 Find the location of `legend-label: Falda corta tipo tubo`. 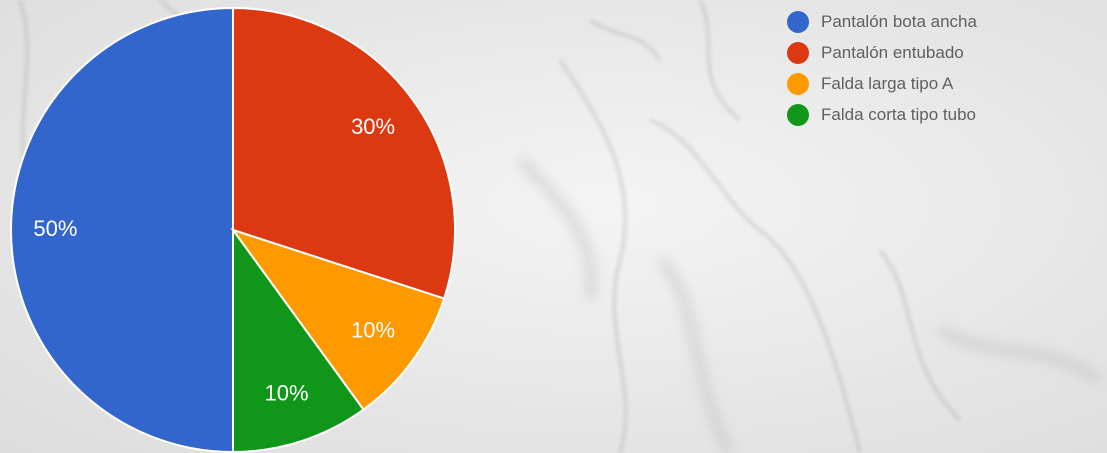

legend-label: Falda corta tipo tubo is located at coordinates (898, 114).